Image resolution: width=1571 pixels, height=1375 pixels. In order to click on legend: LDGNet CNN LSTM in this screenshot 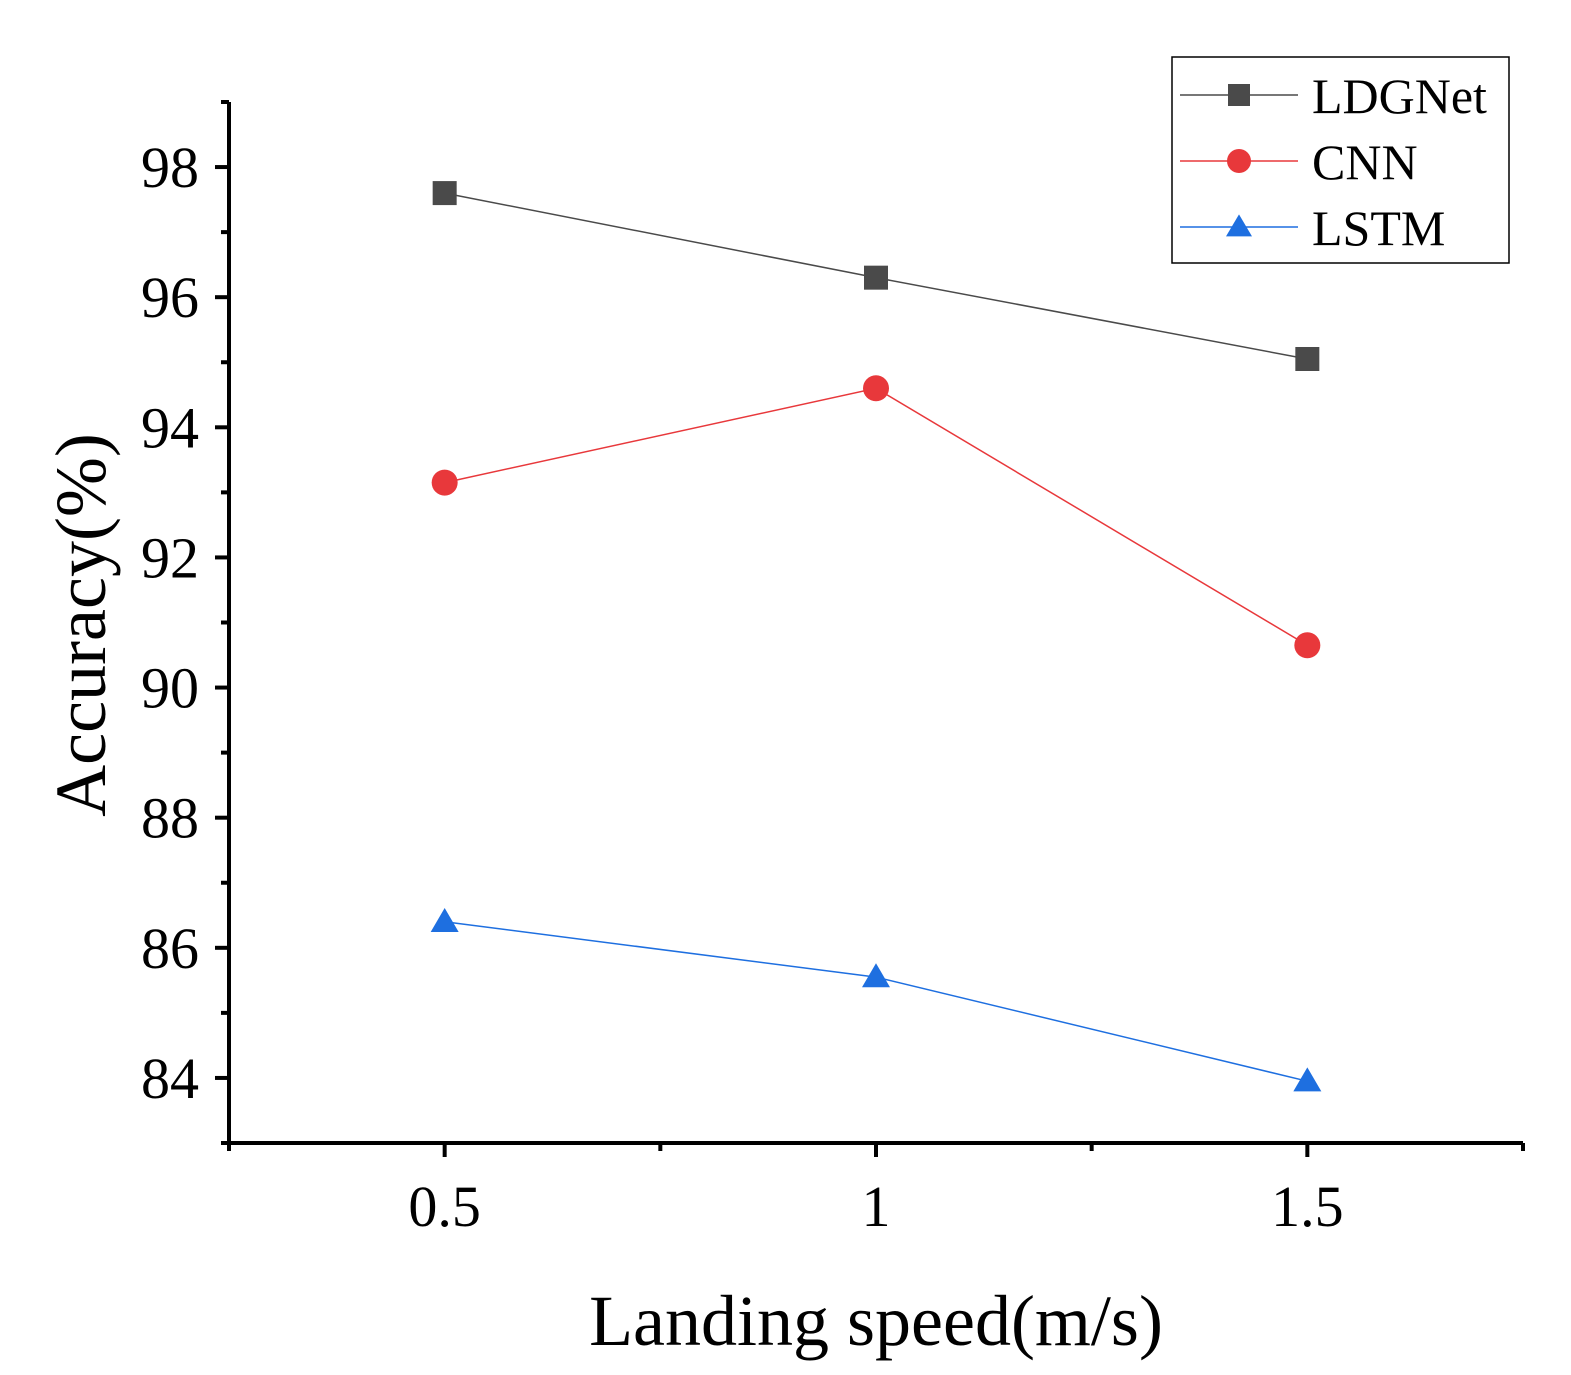, I will do `click(1340, 160)`.